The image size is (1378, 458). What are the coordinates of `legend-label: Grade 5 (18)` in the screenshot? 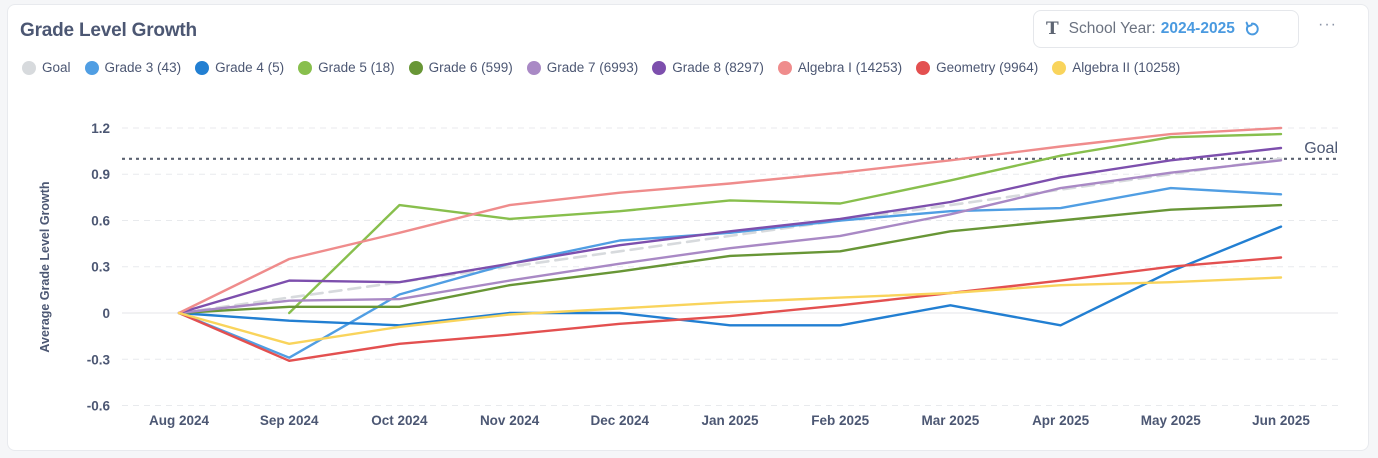 It's located at (356, 67).